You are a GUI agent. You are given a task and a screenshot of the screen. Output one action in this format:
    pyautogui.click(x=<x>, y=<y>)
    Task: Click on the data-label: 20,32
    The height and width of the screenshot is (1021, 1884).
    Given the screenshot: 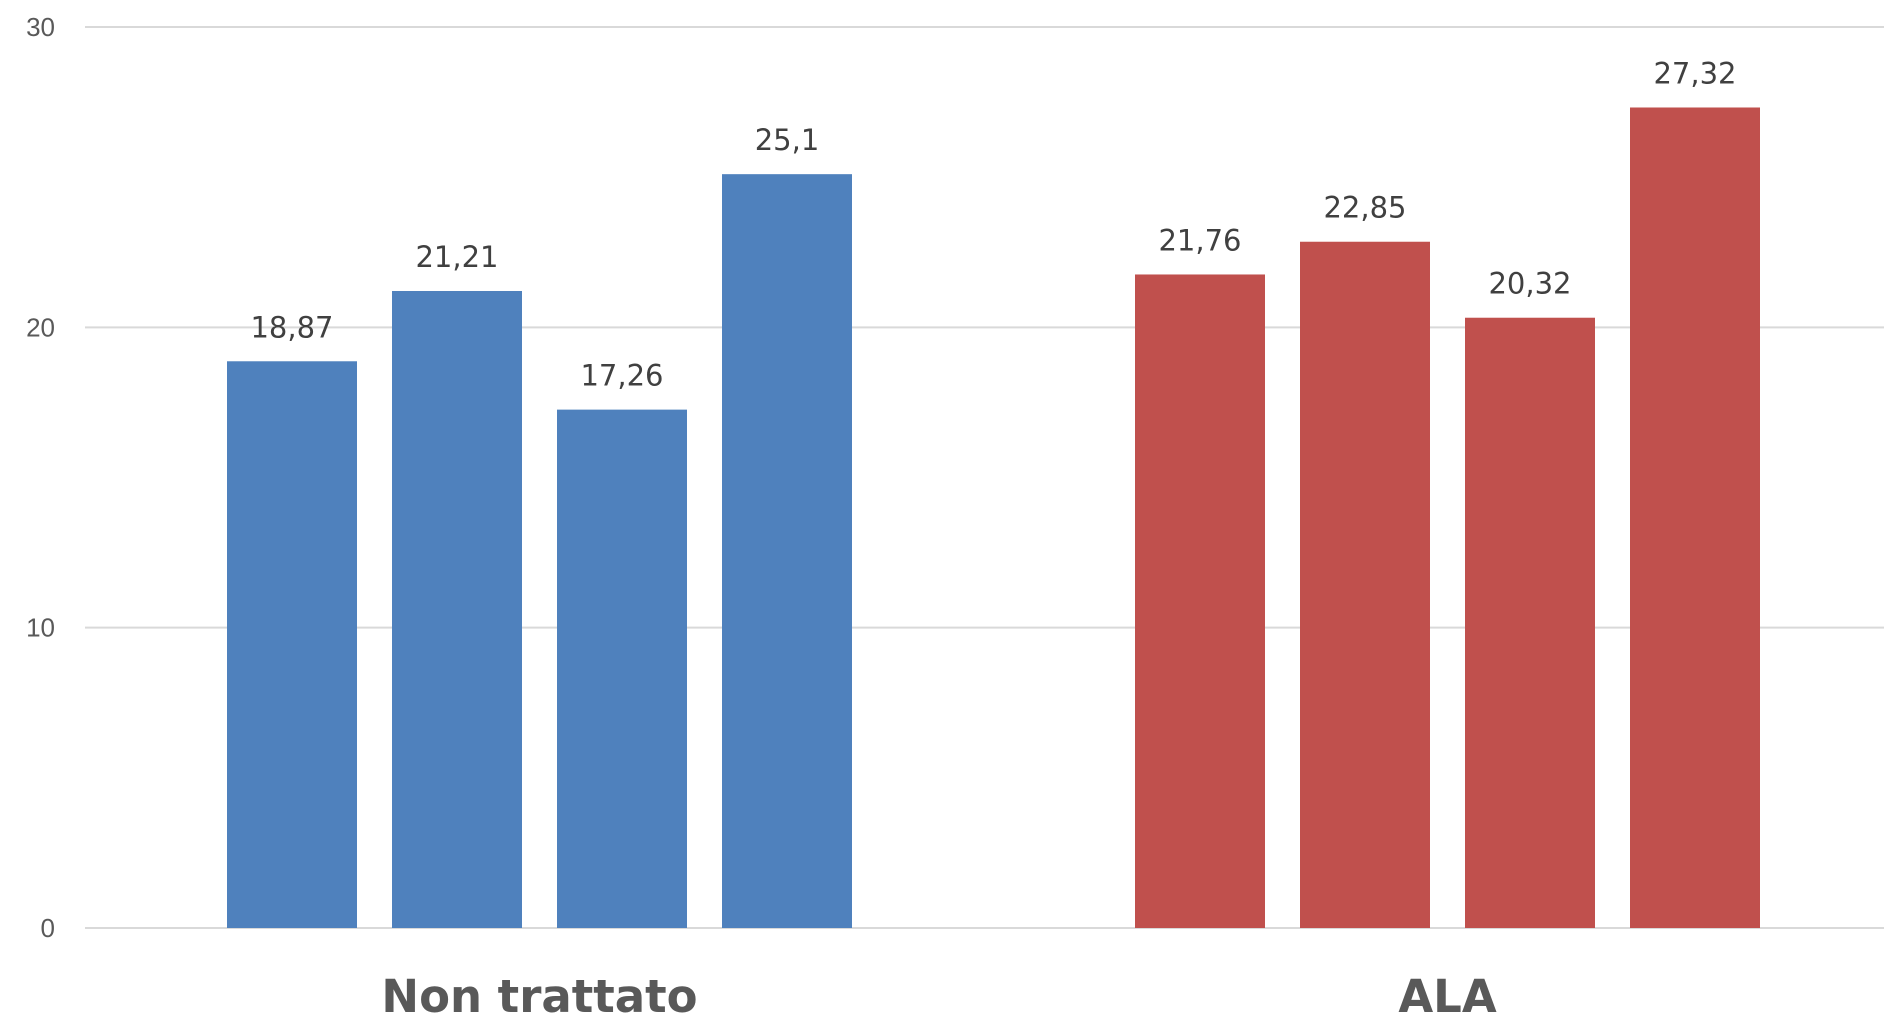 What is the action you would take?
    pyautogui.click(x=1529, y=284)
    